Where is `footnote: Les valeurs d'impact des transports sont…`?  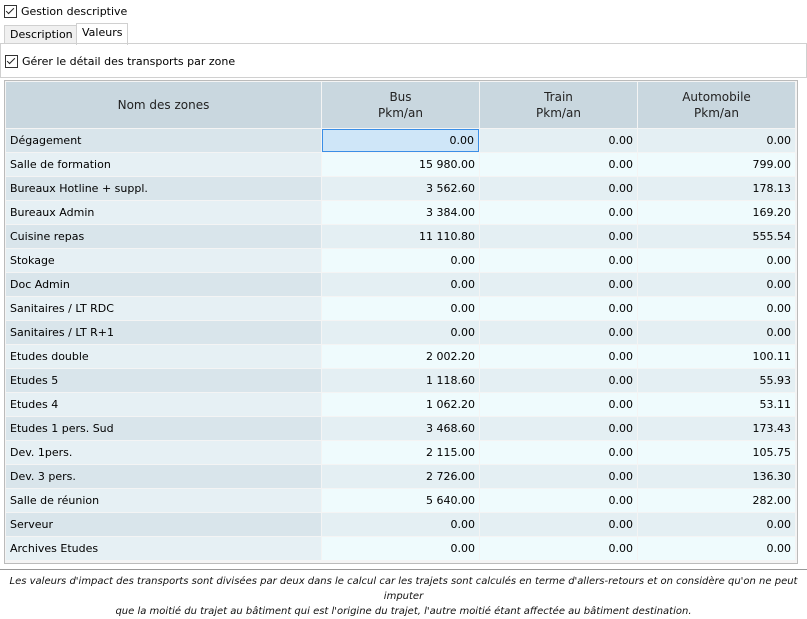 footnote: Les valeurs d'impact des transports sont… is located at coordinates (403, 596).